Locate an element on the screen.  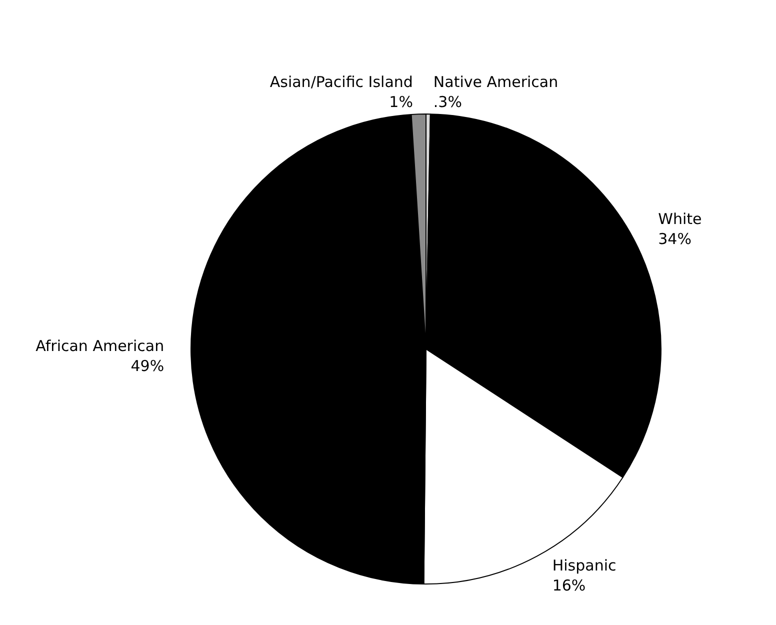
data-label: 49% is located at coordinates (147, 365).